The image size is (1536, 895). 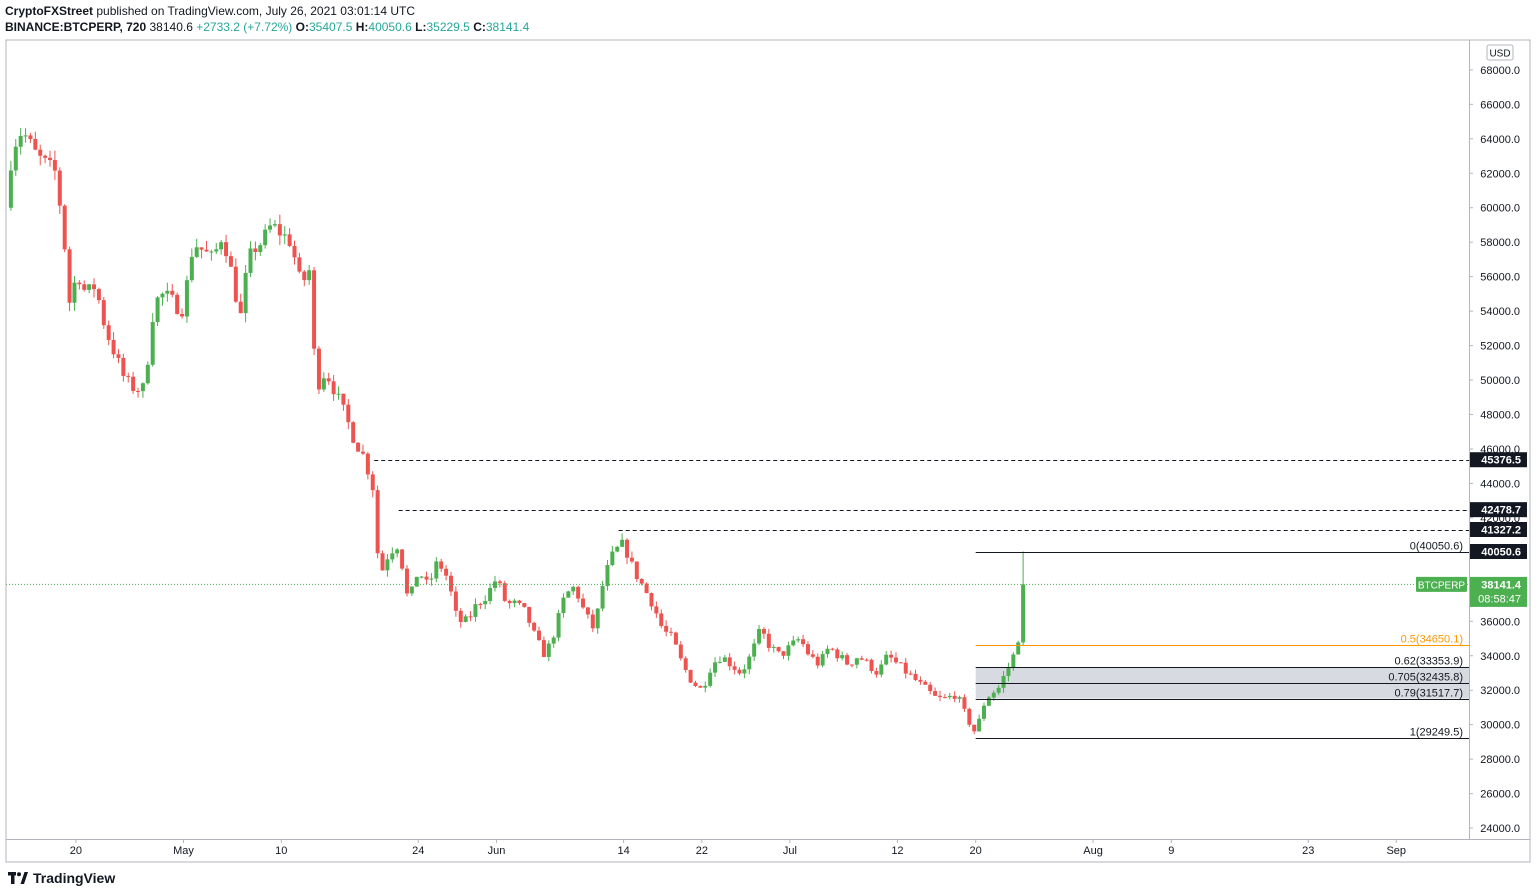 I want to click on currency-label: USD, so click(x=1499, y=54).